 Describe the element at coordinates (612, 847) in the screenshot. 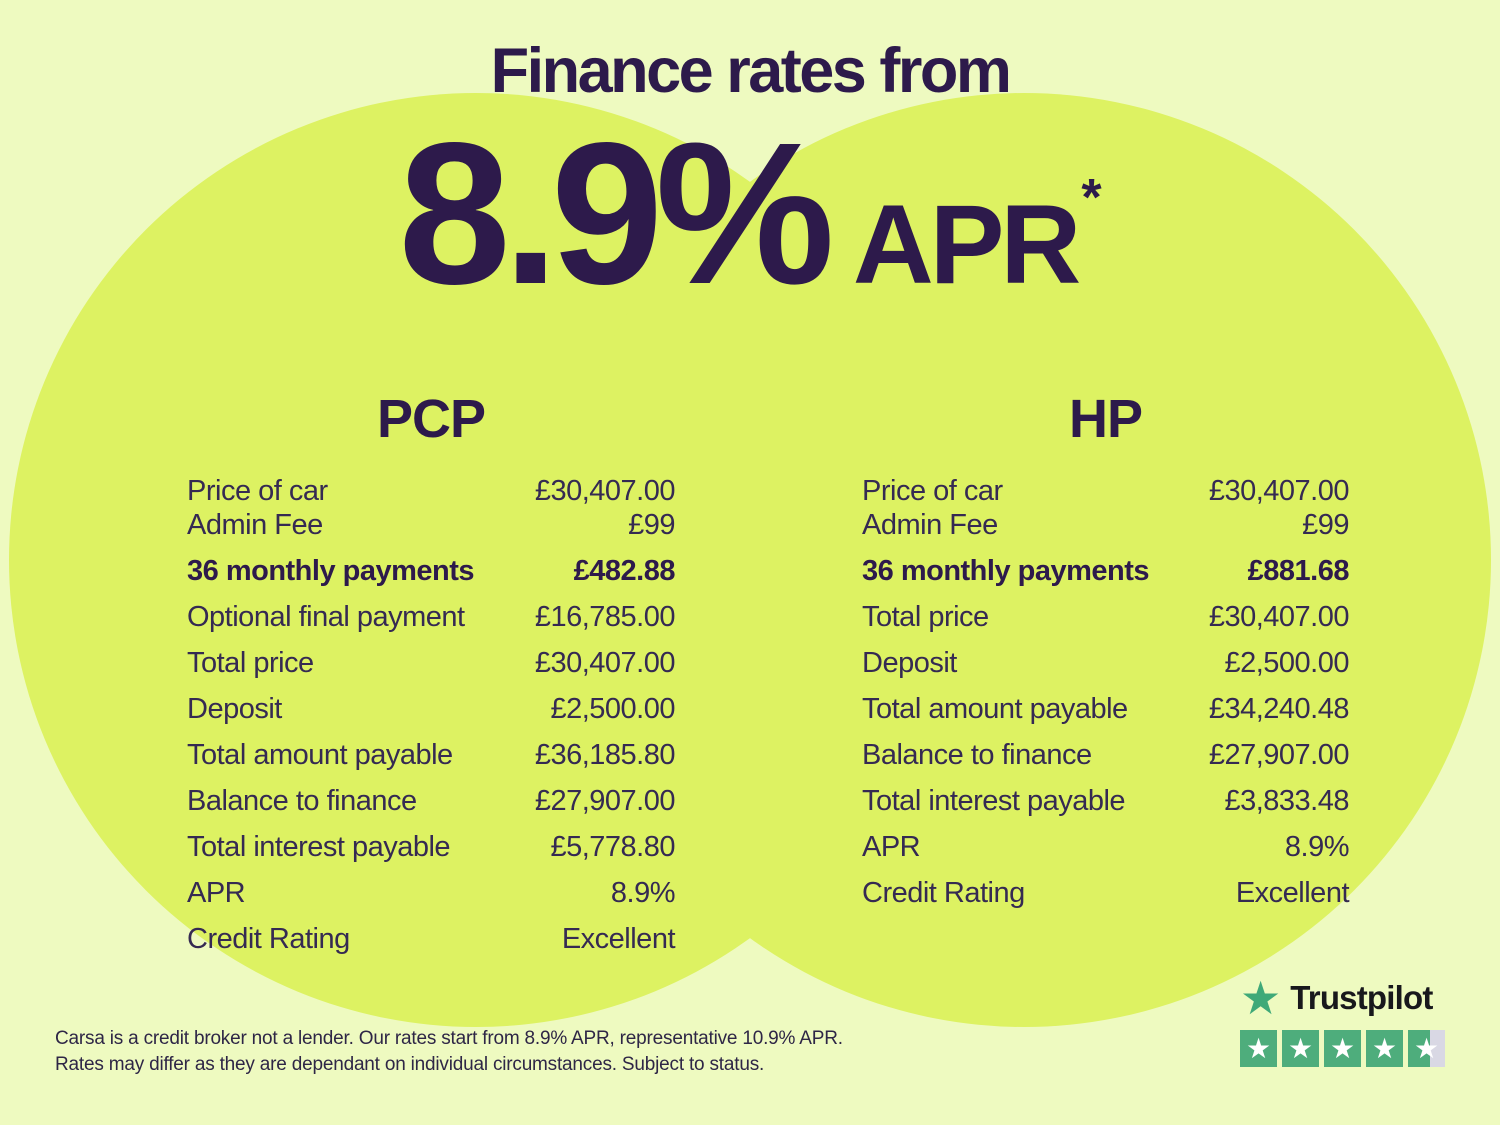

I see `row-value: £5,778.80` at that location.